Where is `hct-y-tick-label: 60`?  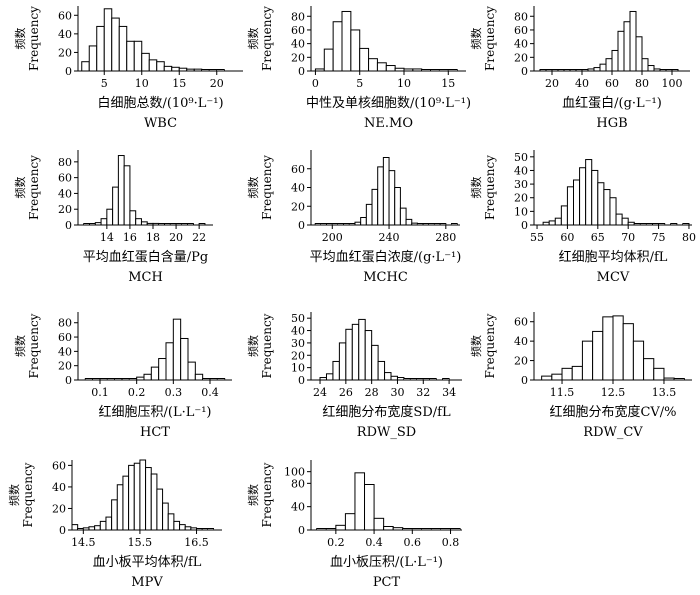 hct-y-tick-label: 60 is located at coordinates (65, 337).